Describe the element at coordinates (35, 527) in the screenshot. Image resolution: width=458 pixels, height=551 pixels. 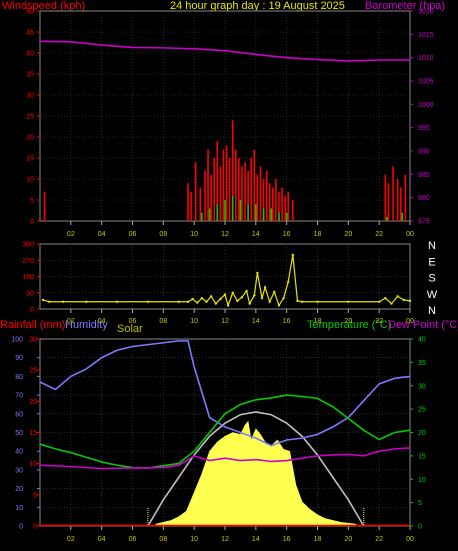
I see `rainfall-axis-tick-label-0: 0` at that location.